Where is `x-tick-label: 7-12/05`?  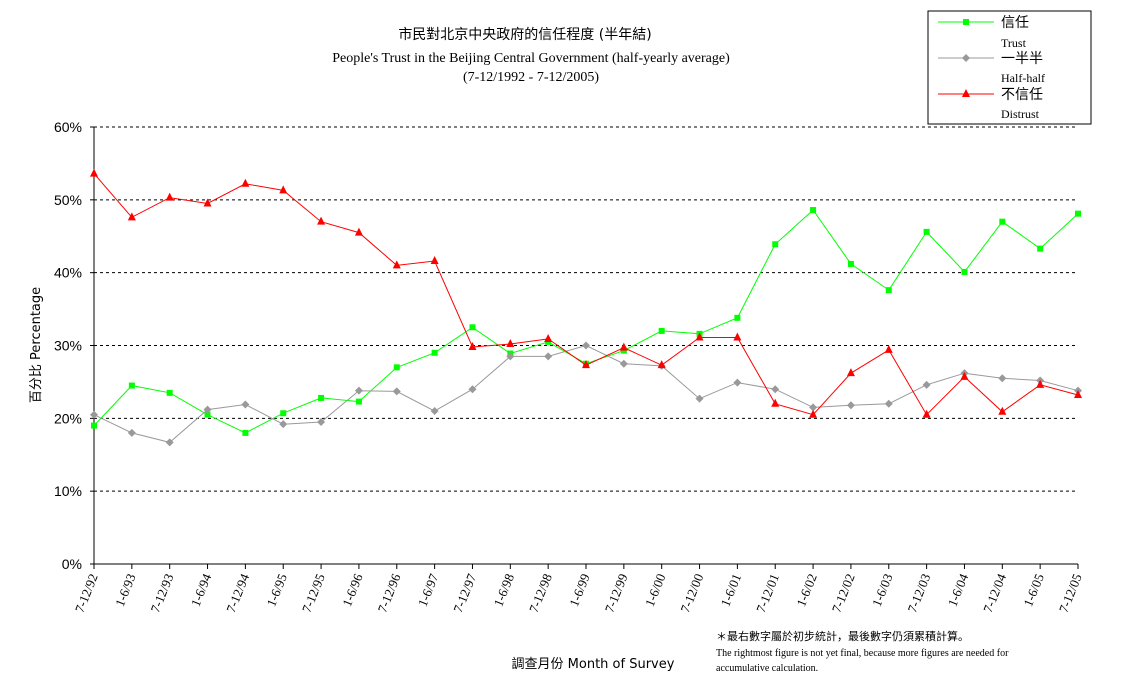 x-tick-label: 7-12/05 is located at coordinates (1070, 593).